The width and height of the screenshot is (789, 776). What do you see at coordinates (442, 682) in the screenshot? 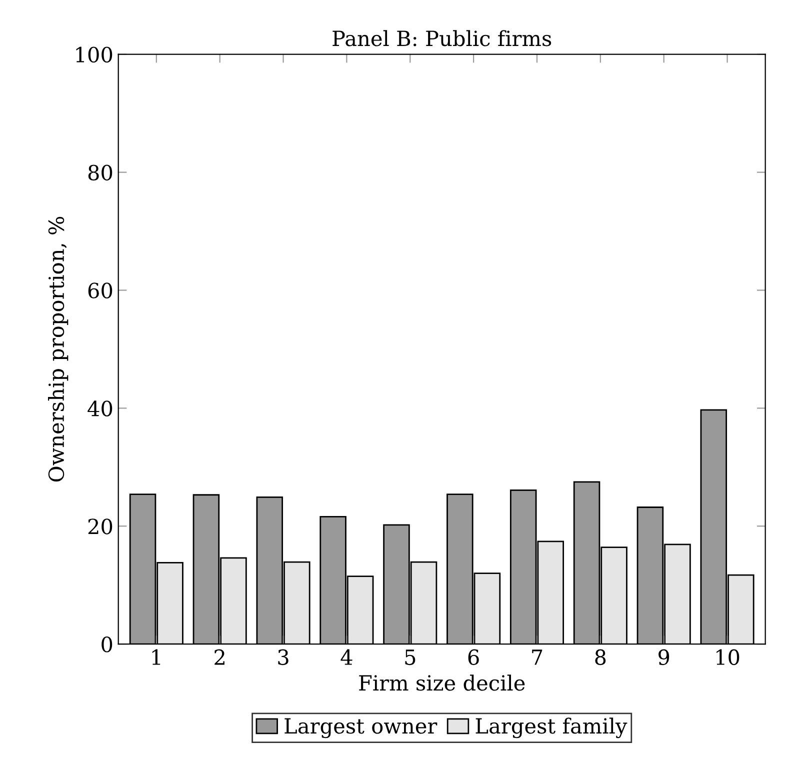
I see `x-axis-title: Firm size decile` at bounding box center [442, 682].